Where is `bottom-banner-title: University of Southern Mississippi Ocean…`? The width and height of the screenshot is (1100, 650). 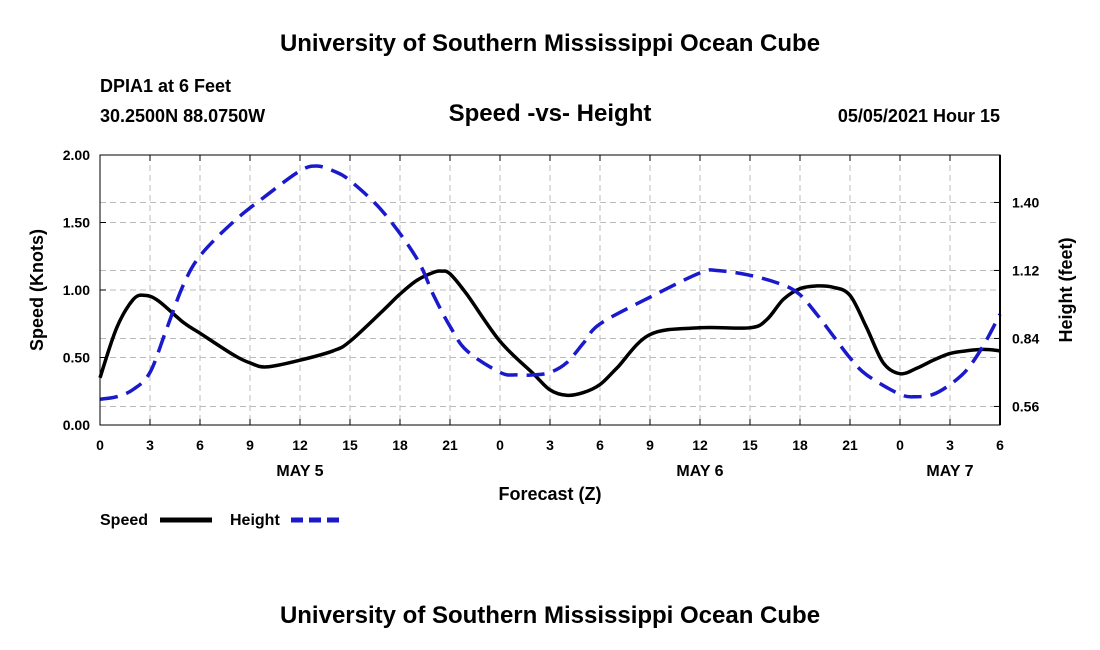 bottom-banner-title: University of Southern Mississippi Ocean… is located at coordinates (550, 615).